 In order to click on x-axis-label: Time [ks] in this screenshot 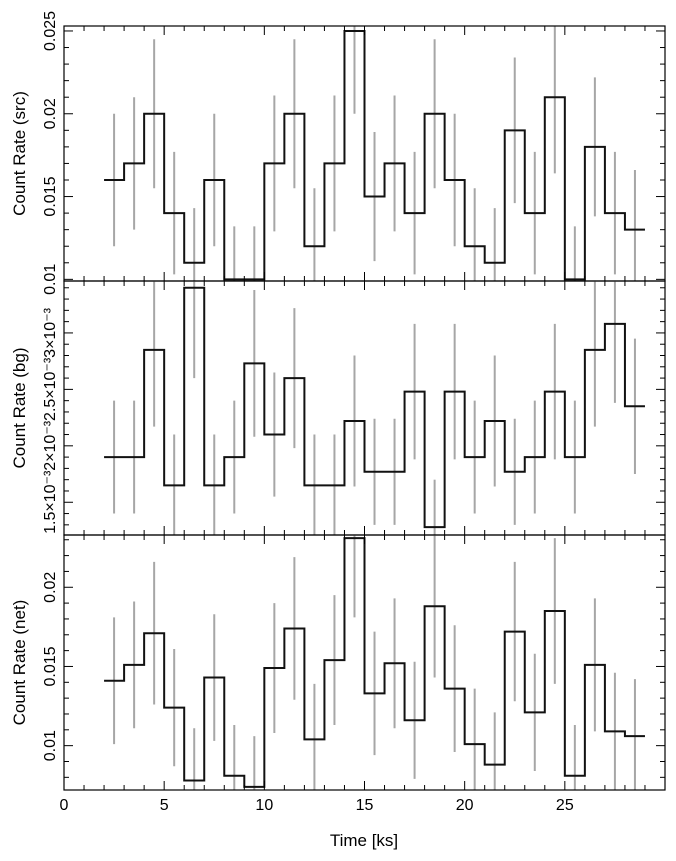, I will do `click(364, 840)`.